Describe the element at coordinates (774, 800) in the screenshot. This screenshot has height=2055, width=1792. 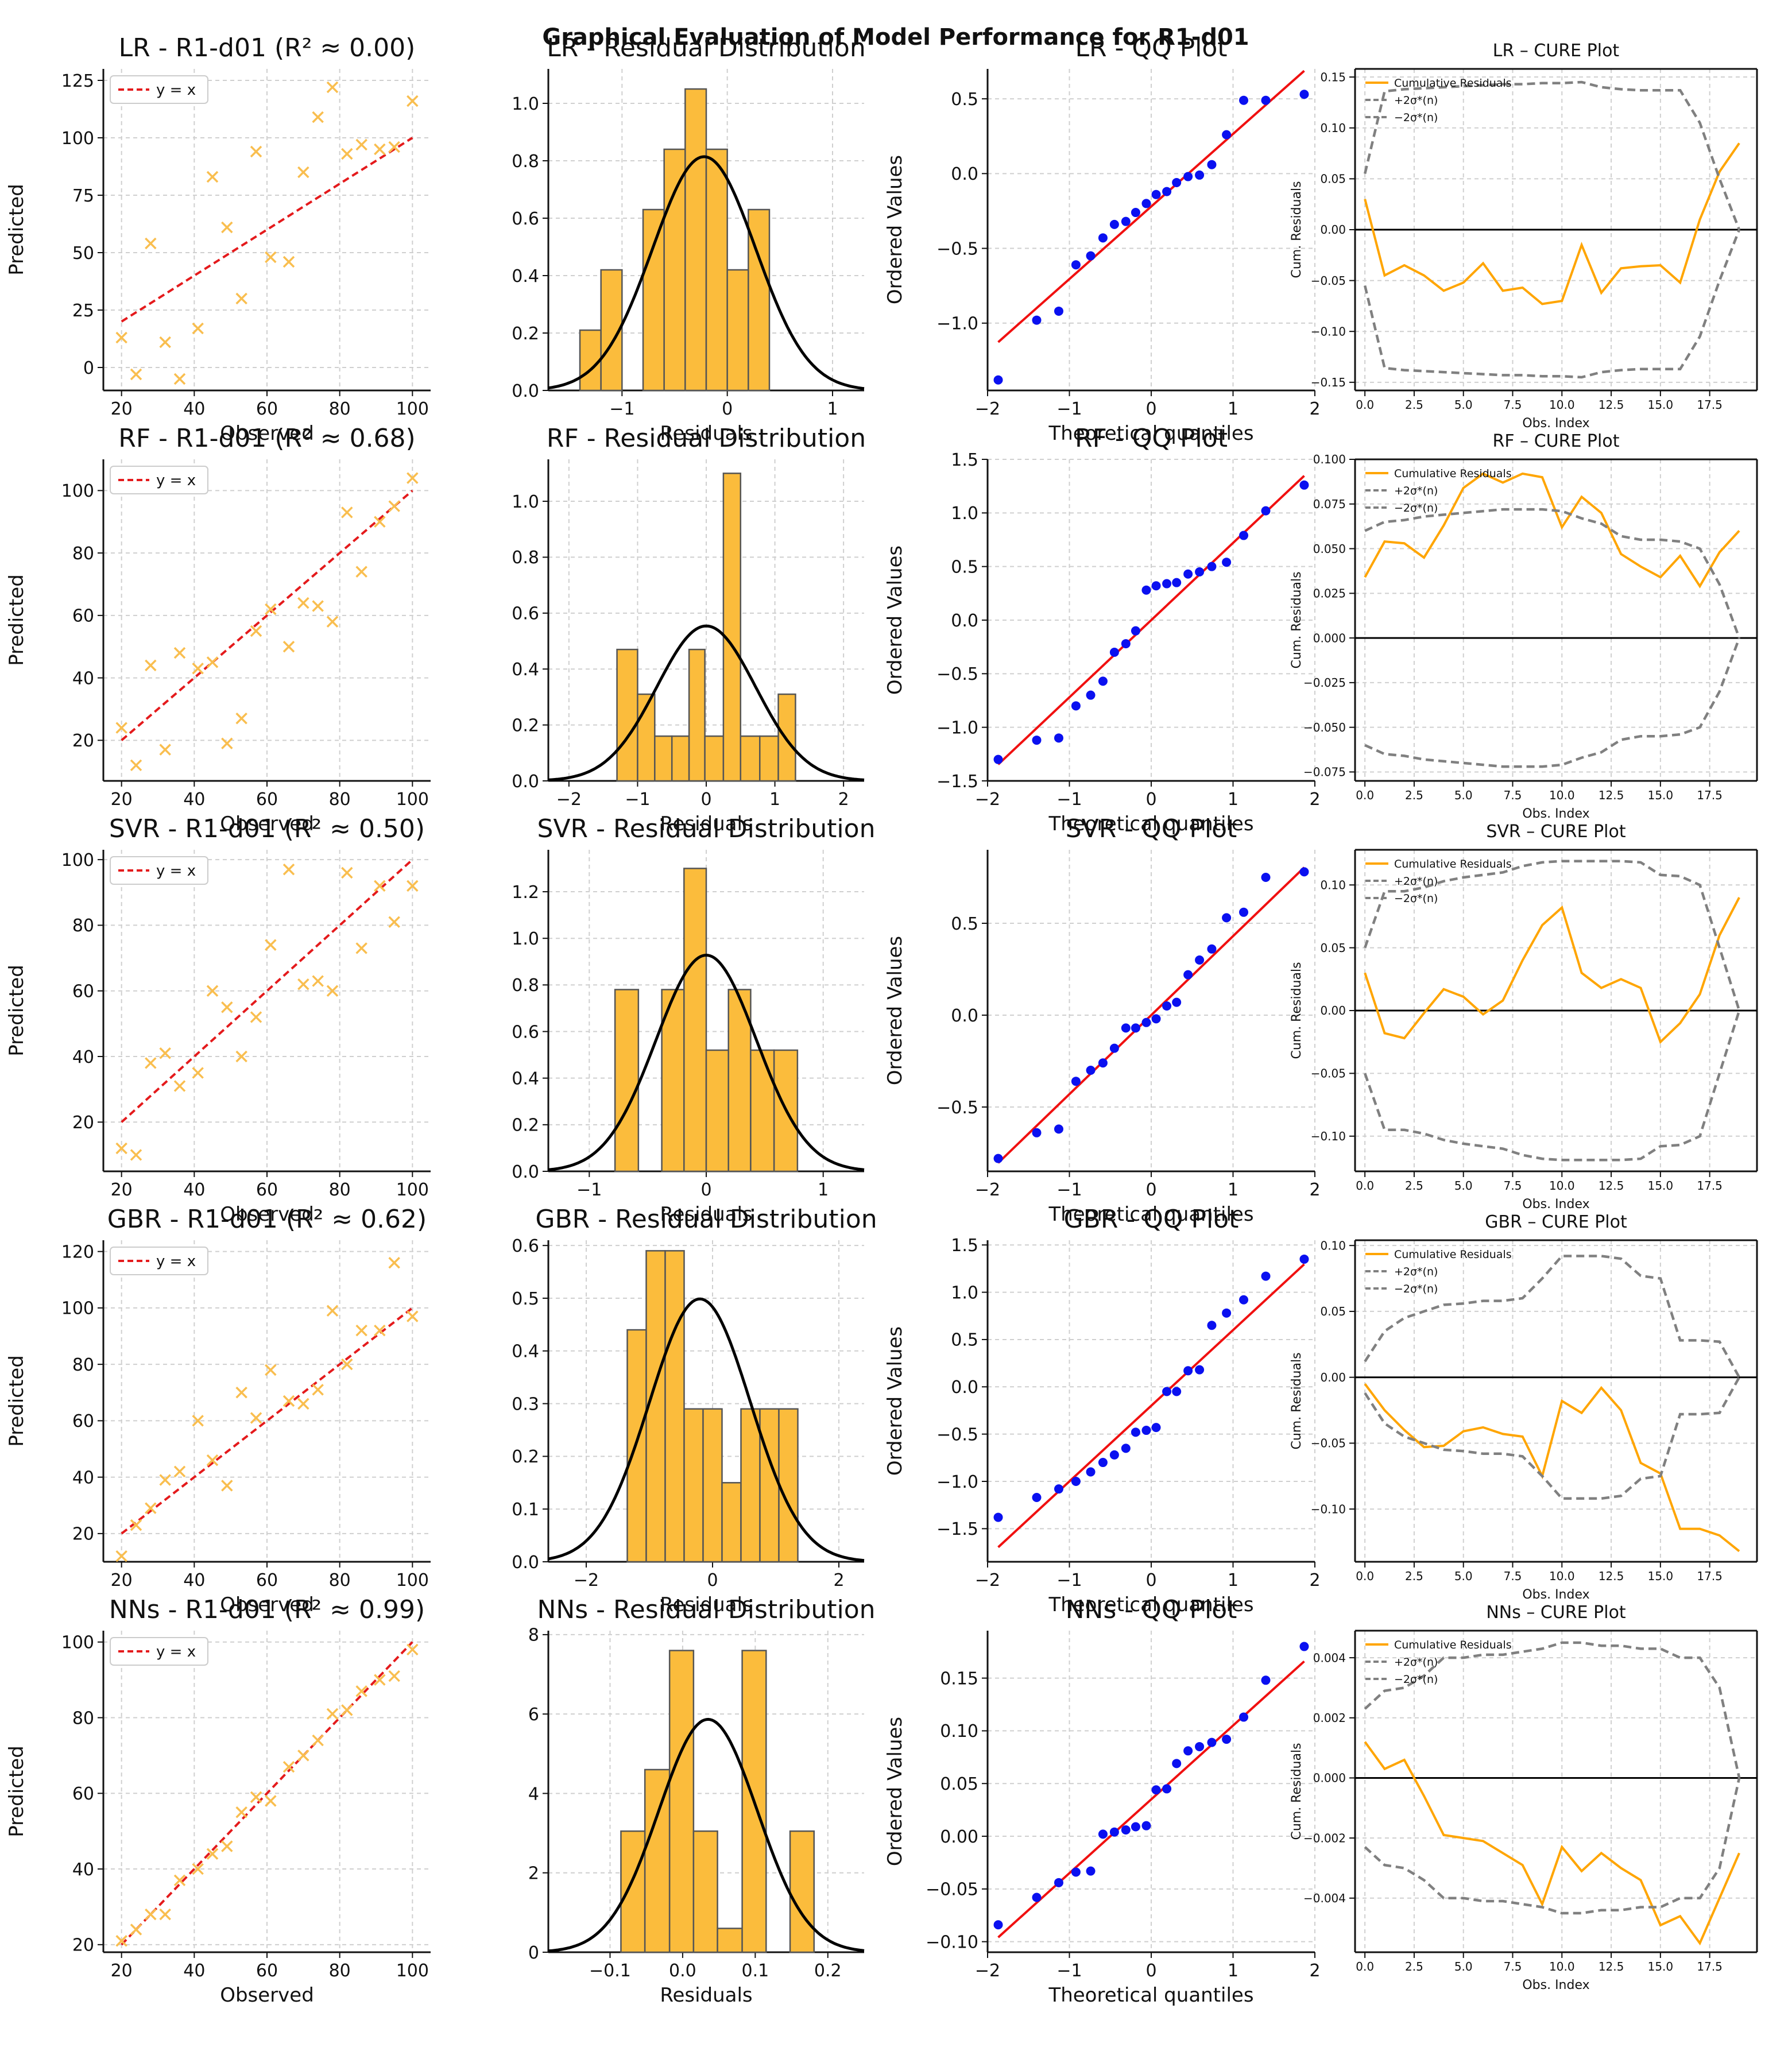
I see `x-tick-label: 1` at that location.